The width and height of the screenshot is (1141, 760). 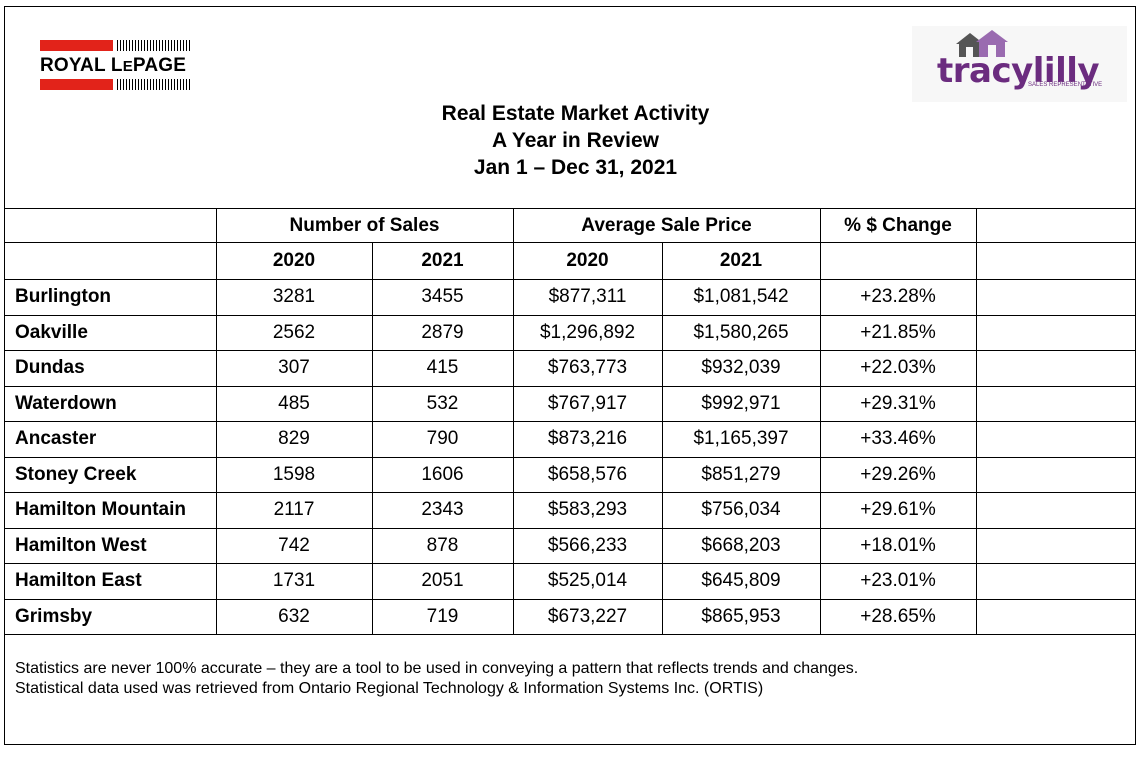 What do you see at coordinates (110, 545) in the screenshot?
I see `city-cell: Hamilton West` at bounding box center [110, 545].